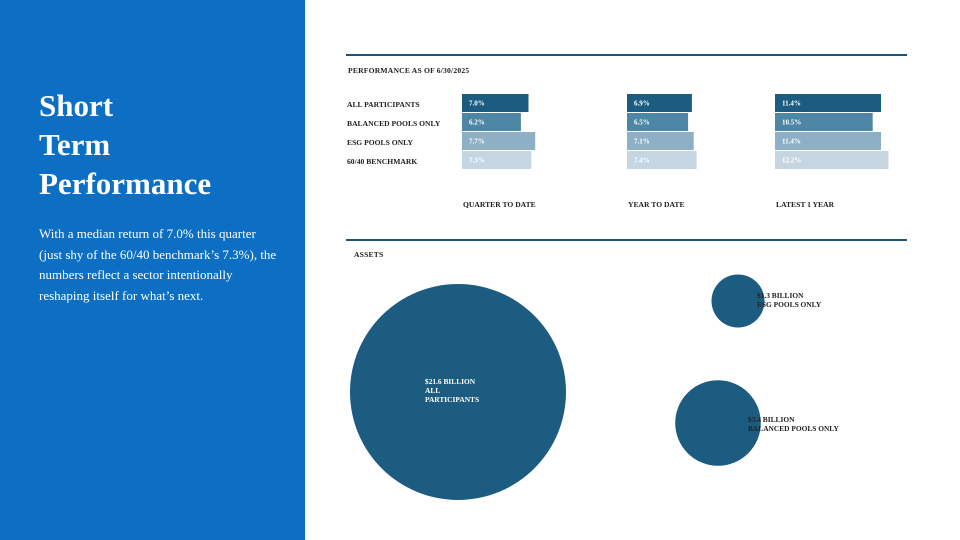 The height and width of the screenshot is (540, 960). Describe the element at coordinates (383, 104) in the screenshot. I see `legend-label: ALL PARTICIPANTS` at that location.